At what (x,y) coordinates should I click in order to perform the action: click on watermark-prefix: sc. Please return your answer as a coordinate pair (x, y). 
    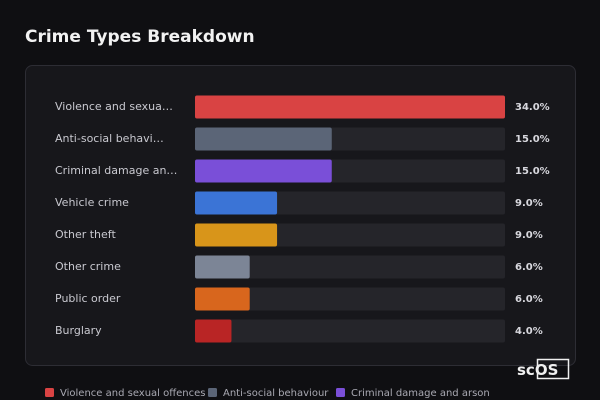
    Looking at the image, I should click on (526, 370).